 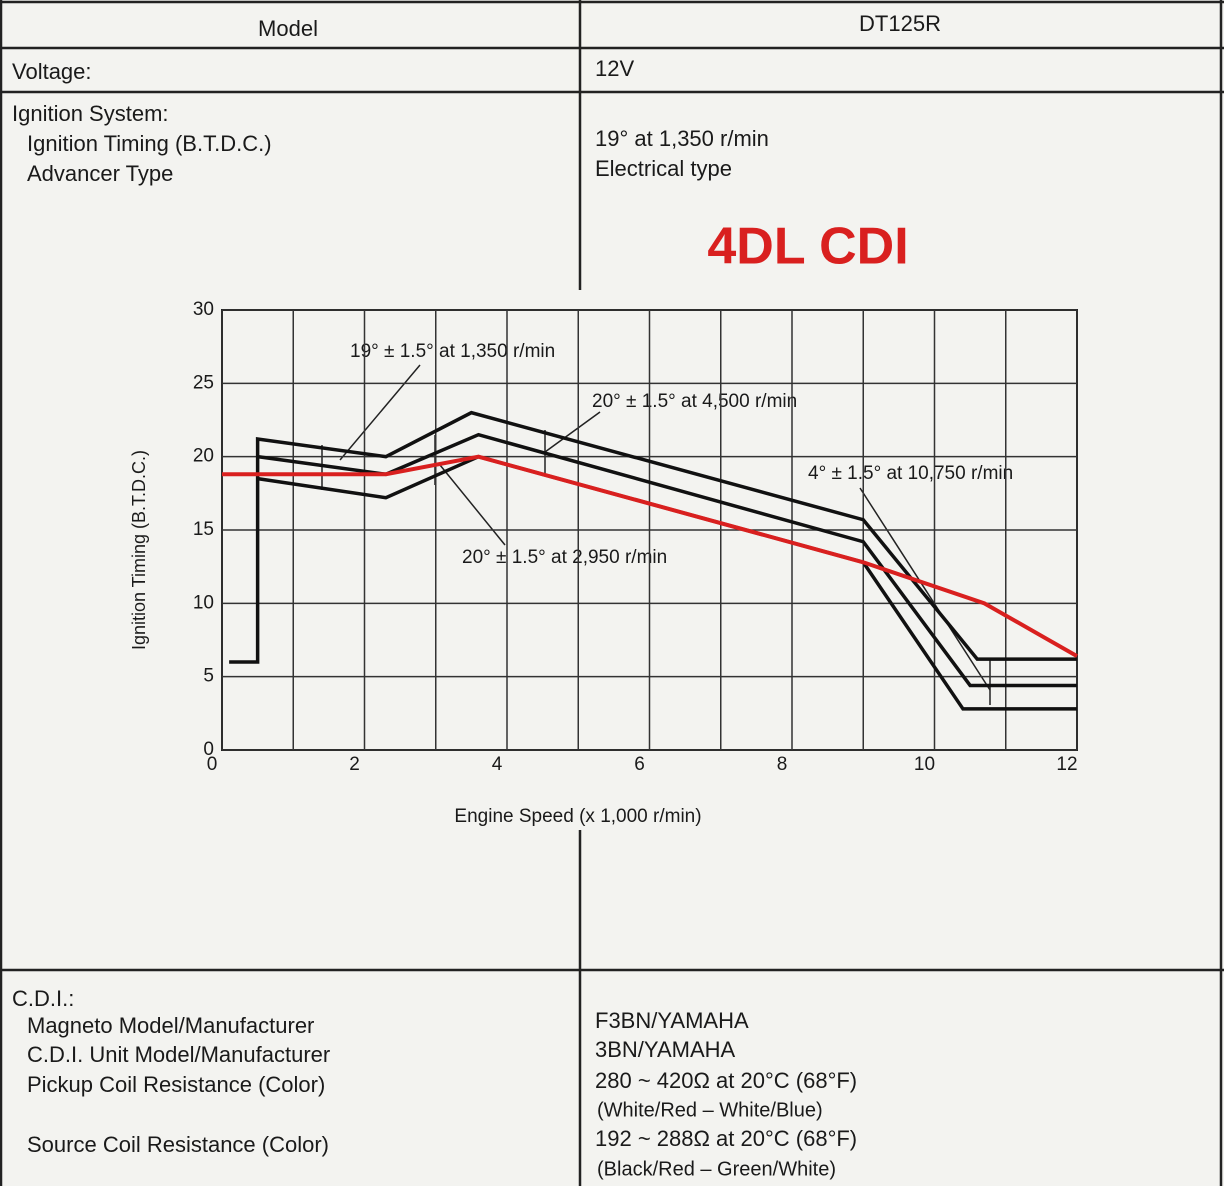 What do you see at coordinates (203, 529) in the screenshot?
I see `y-tick-label: 15` at bounding box center [203, 529].